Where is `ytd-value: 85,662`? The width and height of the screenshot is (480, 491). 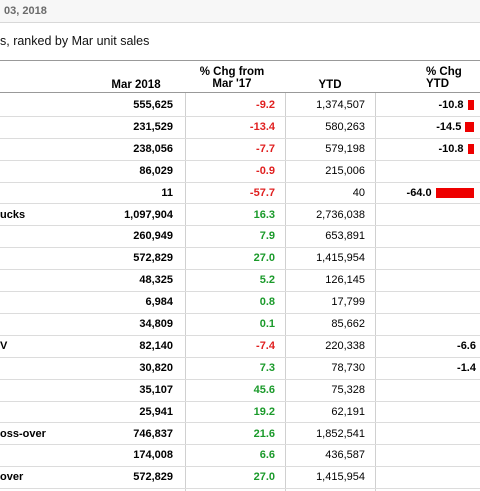 ytd-value: 85,662 is located at coordinates (348, 324).